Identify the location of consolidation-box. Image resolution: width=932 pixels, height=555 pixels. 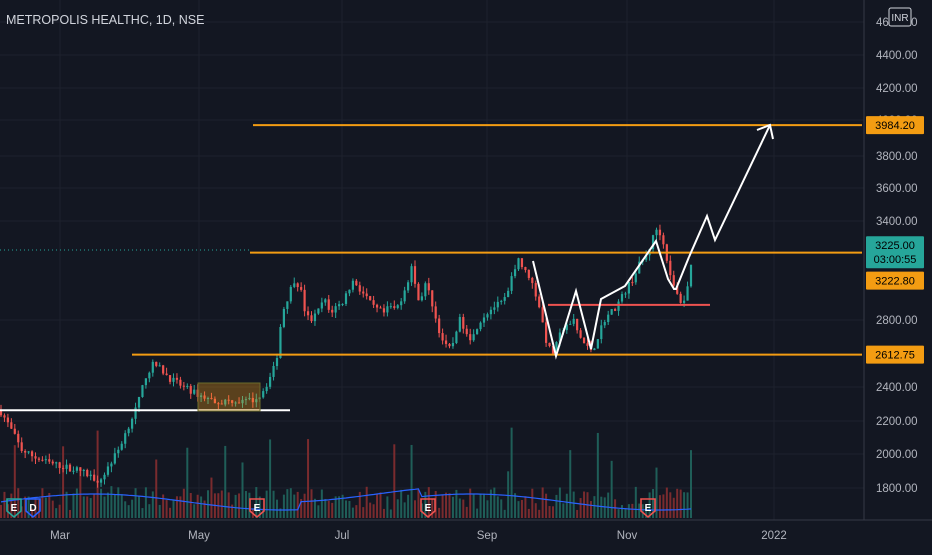
(229, 397).